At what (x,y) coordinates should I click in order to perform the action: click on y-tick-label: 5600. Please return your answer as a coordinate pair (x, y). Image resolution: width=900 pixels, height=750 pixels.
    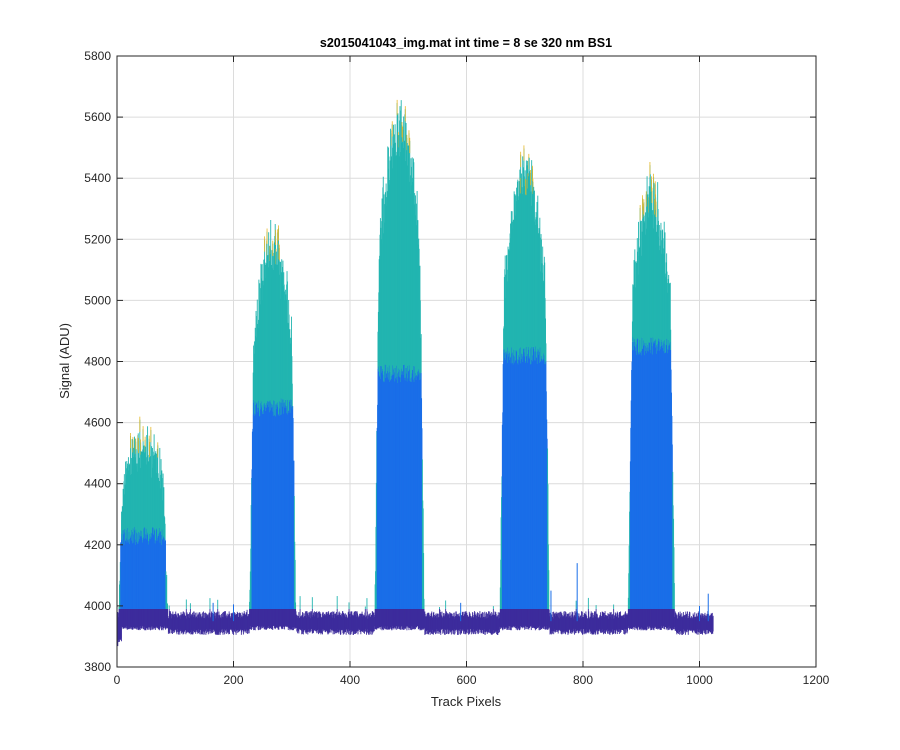
    Looking at the image, I should click on (97, 117).